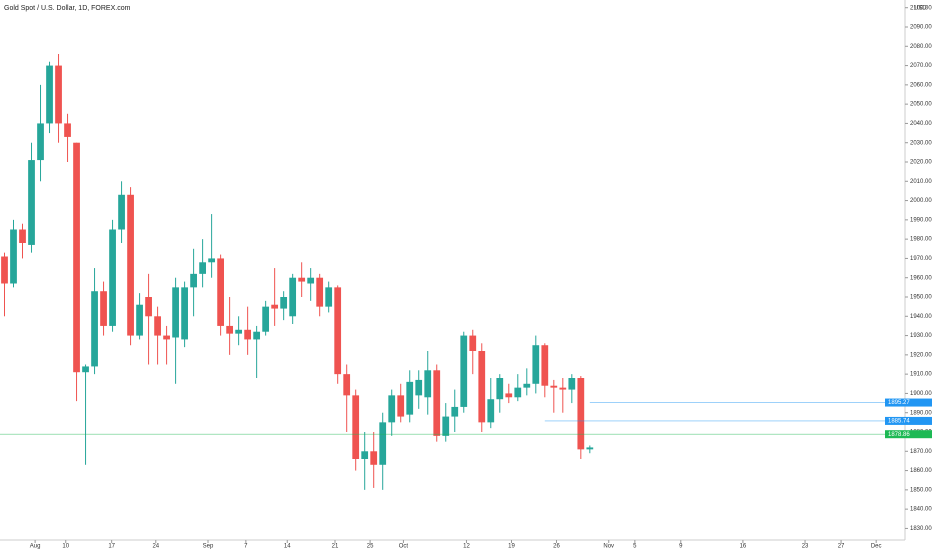  Describe the element at coordinates (899, 435) in the screenshot. I see `price-label: 1878.86` at that location.